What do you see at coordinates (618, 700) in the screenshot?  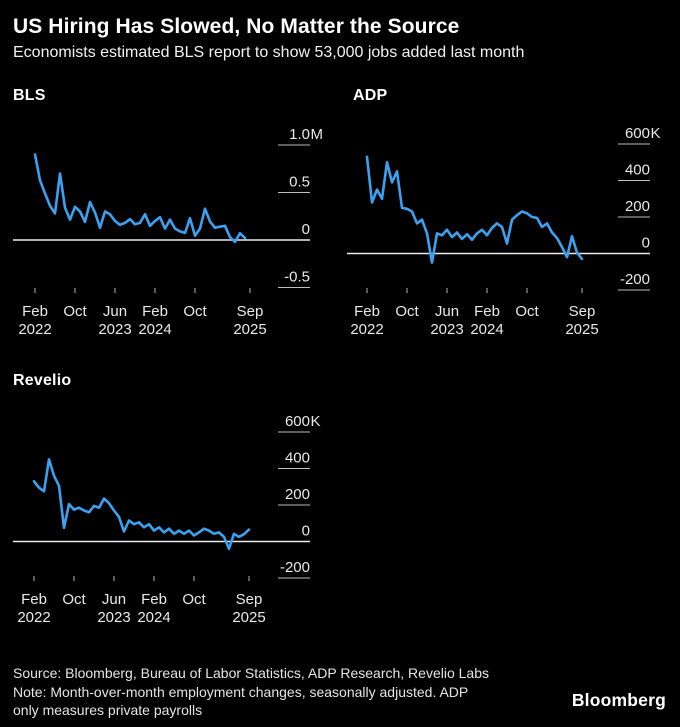 I see `bloomberg-logo: Bloomberg` at bounding box center [618, 700].